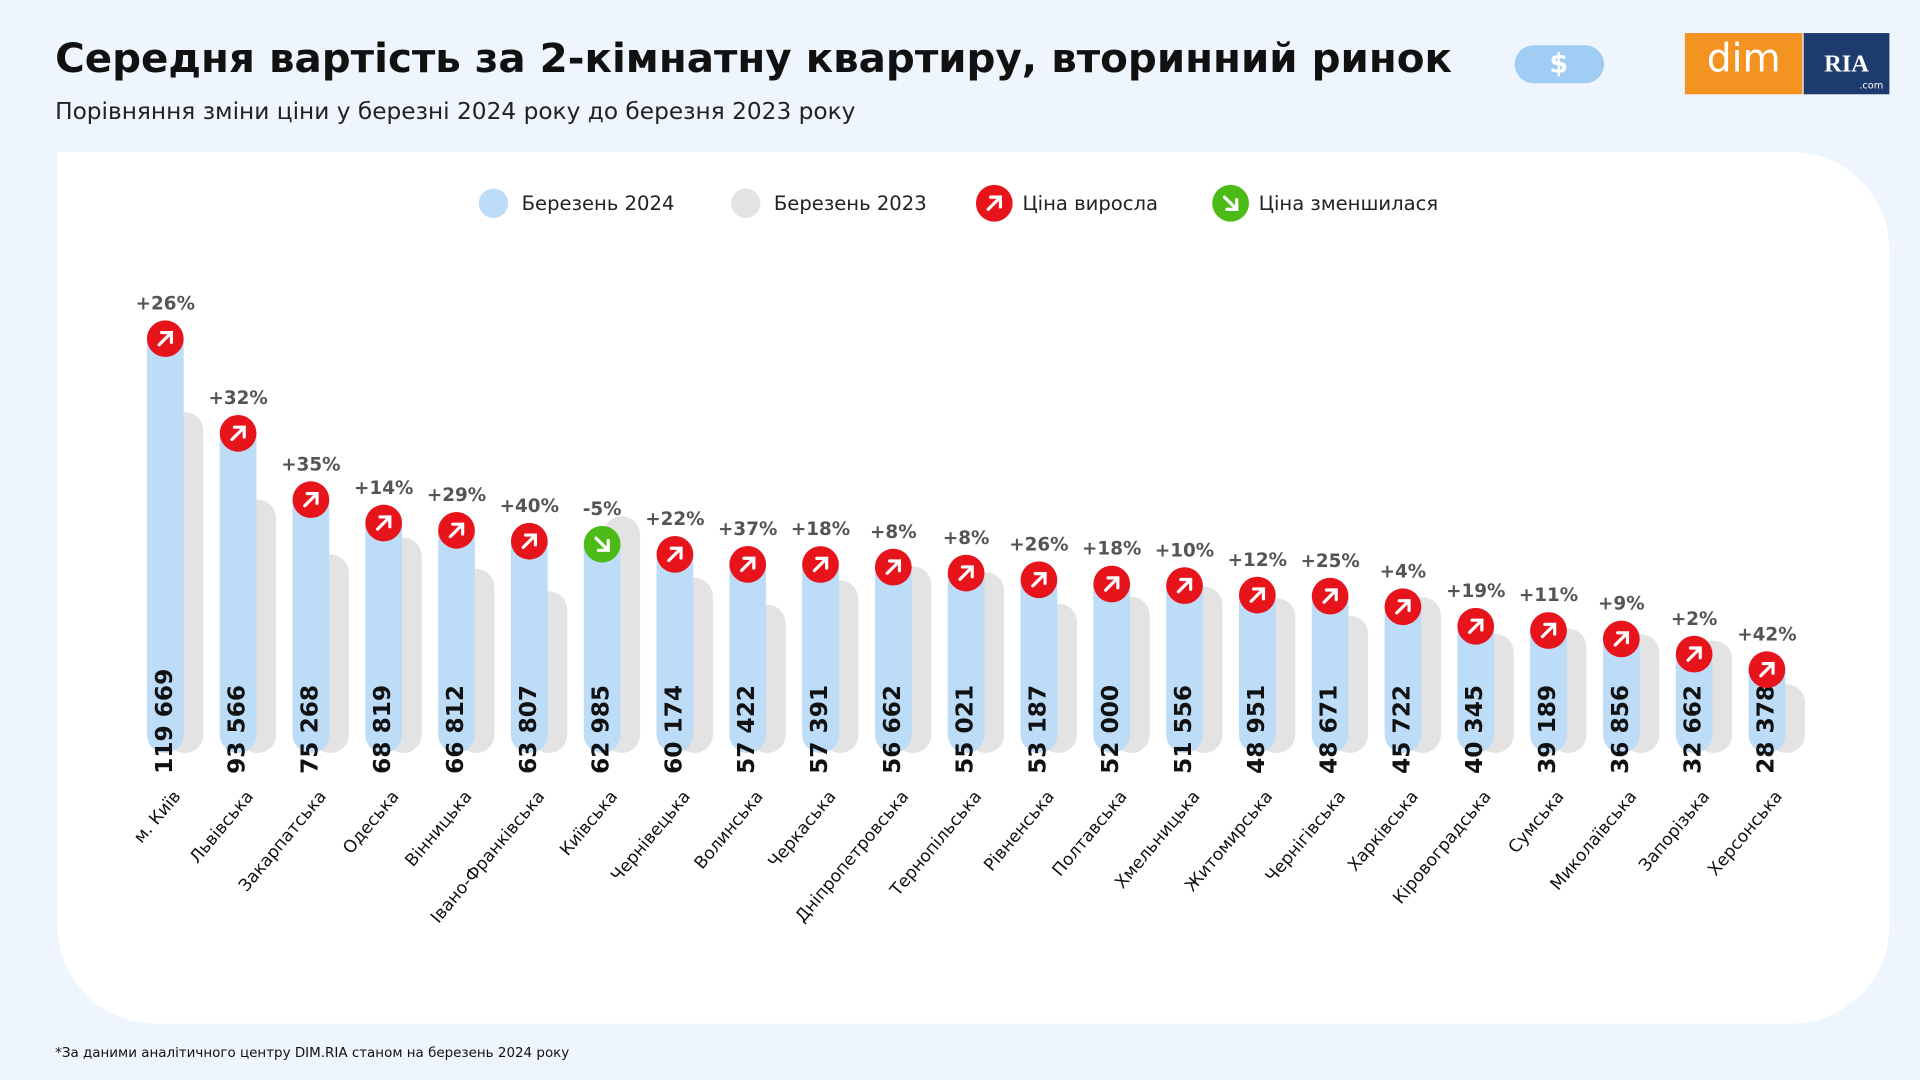 The height and width of the screenshot is (1080, 1920). Describe the element at coordinates (1548, 595) in the screenshot. I see `change-label: +11%` at that location.